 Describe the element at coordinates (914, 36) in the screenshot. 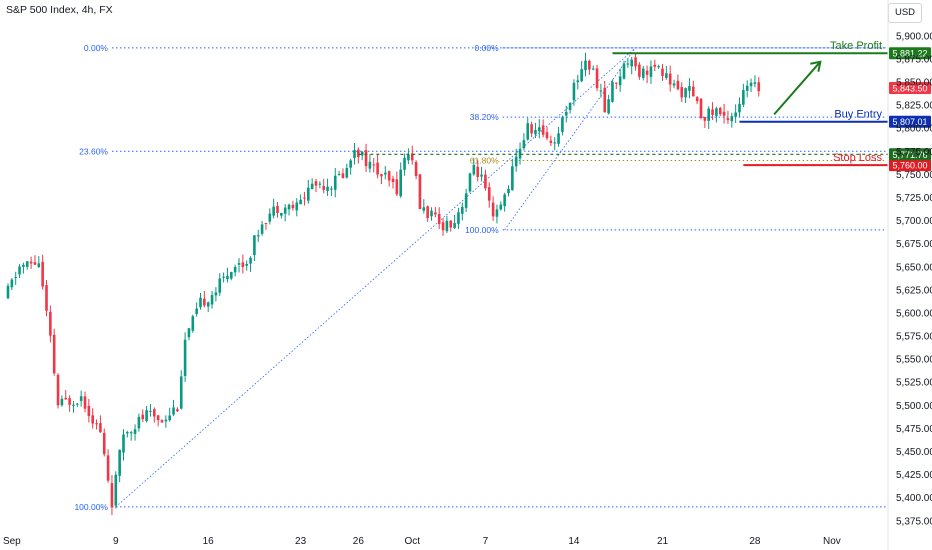

I see `y-tick-label: 5,900.00` at that location.